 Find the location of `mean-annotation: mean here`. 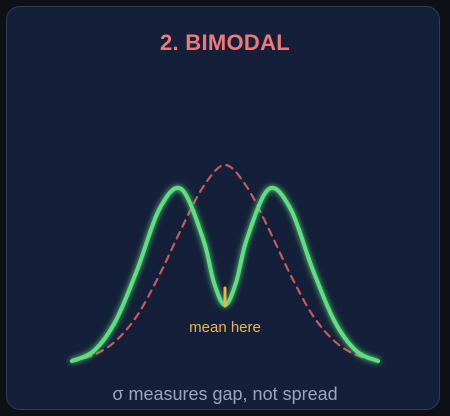

mean-annotation: mean here is located at coordinates (225, 327).